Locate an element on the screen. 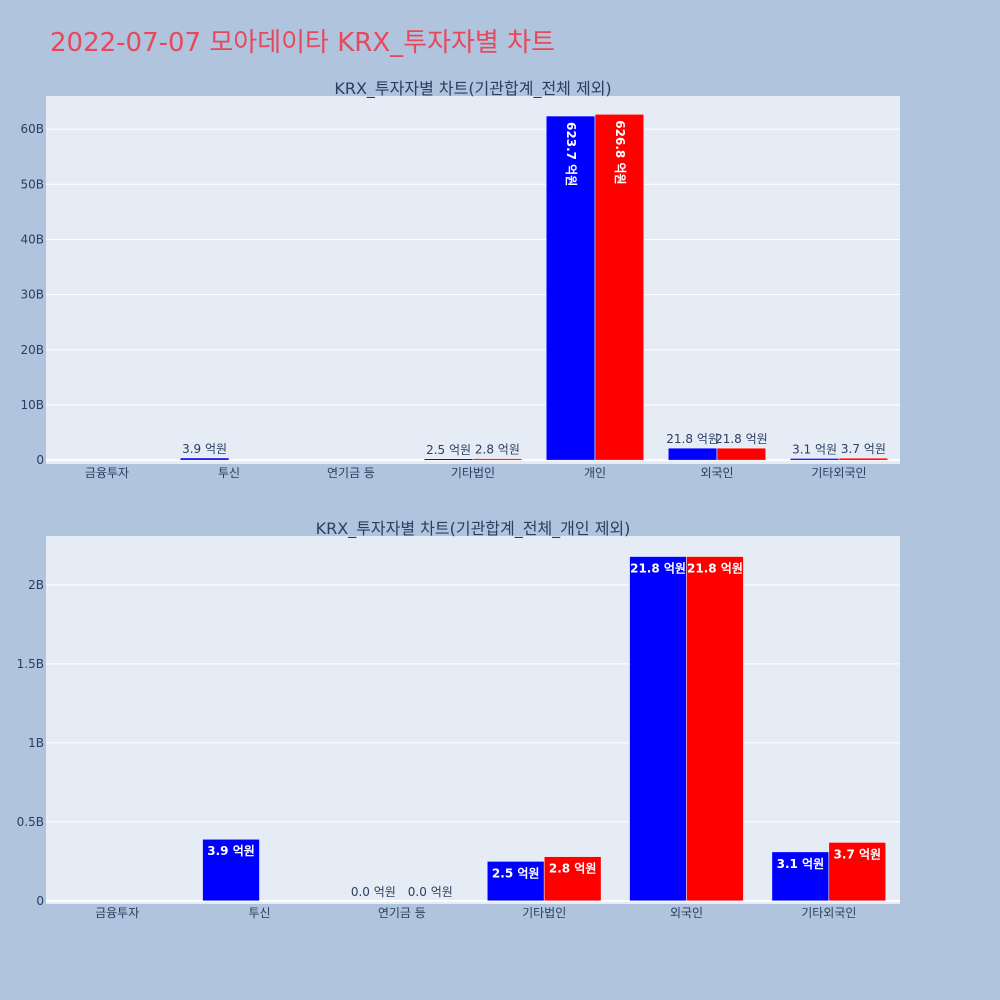 This screenshot has width=1000, height=1000. x-tick-label: 개인 is located at coordinates (595, 473).